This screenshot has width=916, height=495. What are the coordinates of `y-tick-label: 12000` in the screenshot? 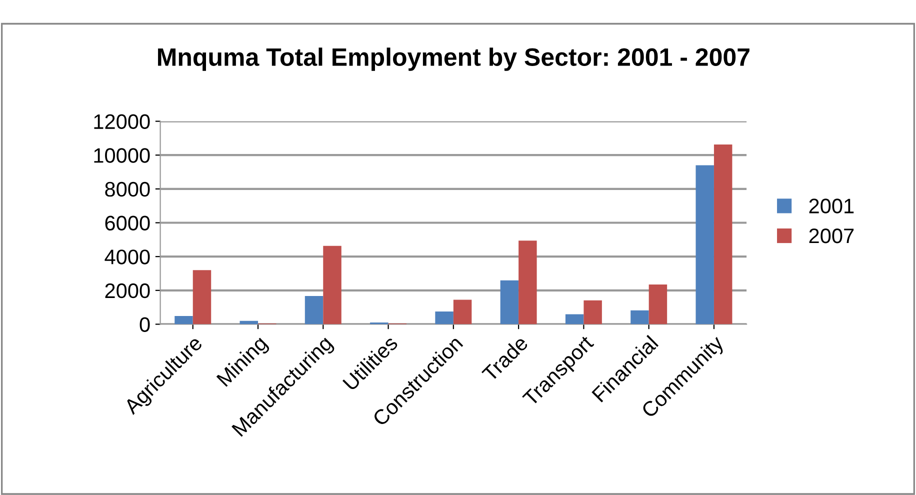 It's located at (122, 122).